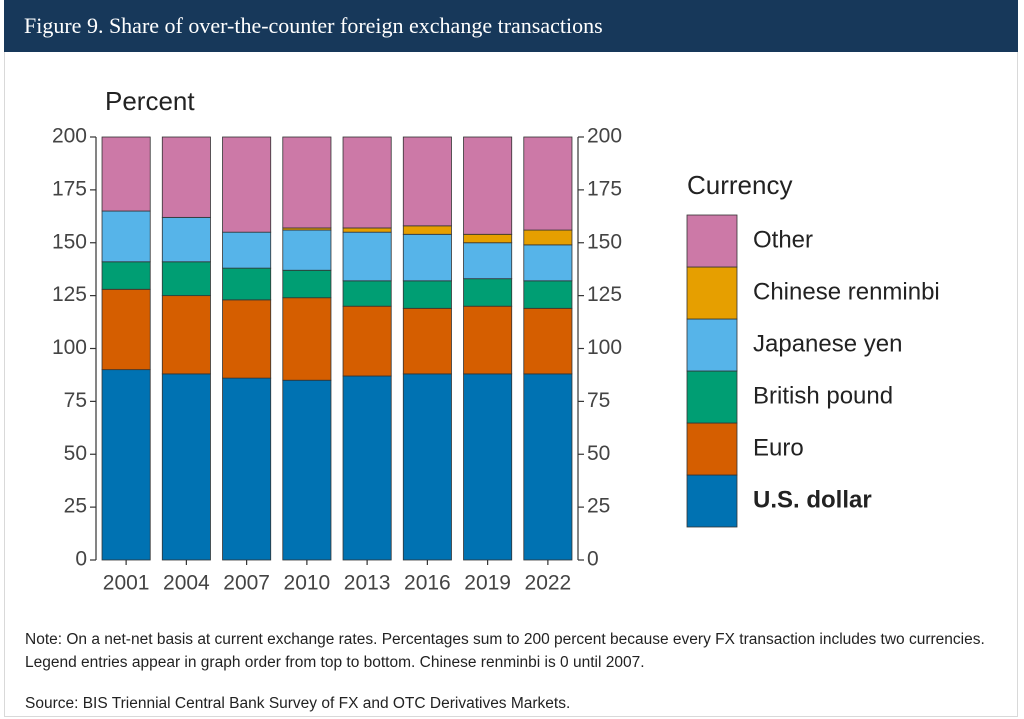  Describe the element at coordinates (246, 583) in the screenshot. I see `x-tick-label: 2007` at that location.